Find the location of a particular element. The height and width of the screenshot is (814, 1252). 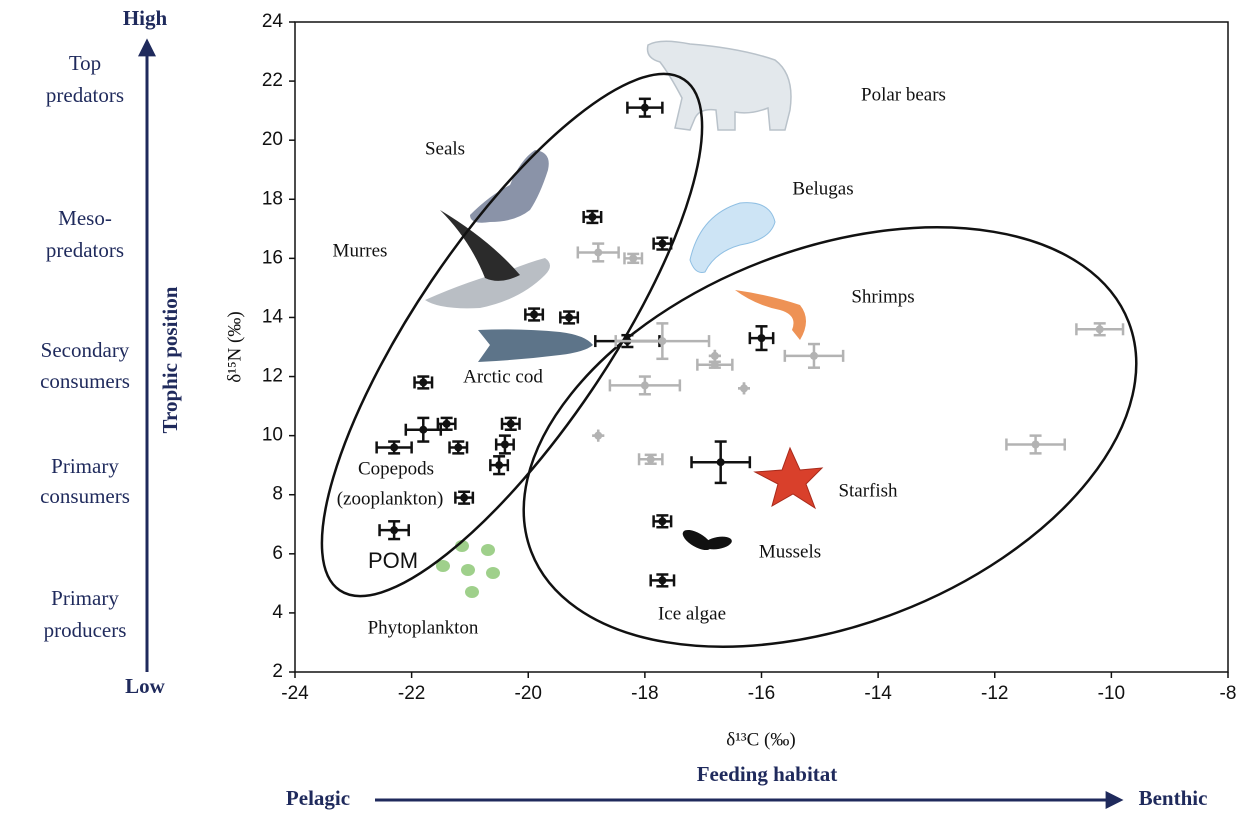

x-axis-label: δ¹³C (‰) is located at coordinates (760, 739).